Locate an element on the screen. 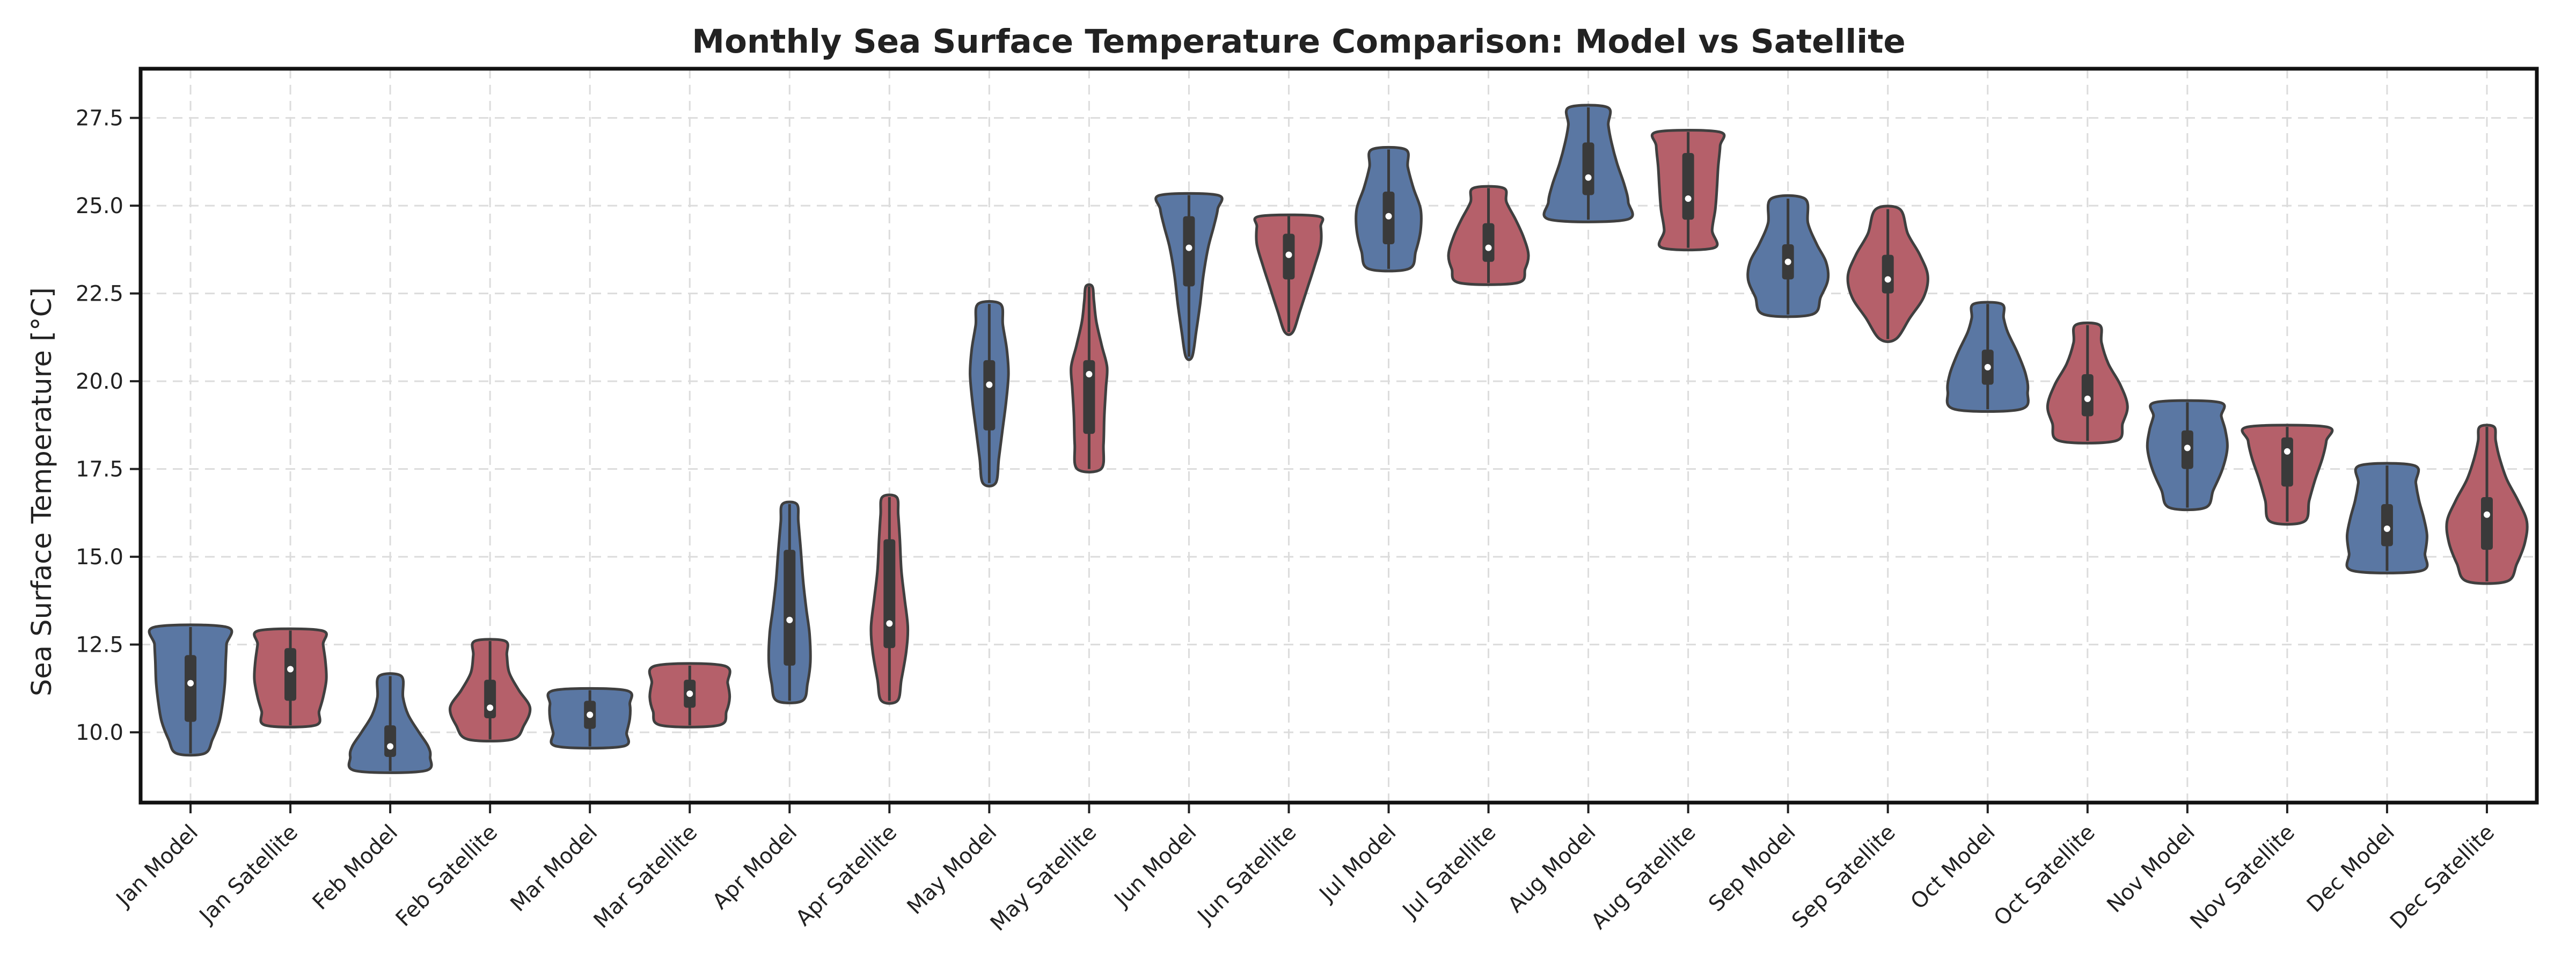 This screenshot has width=2576, height=969. violin-feb-model is located at coordinates (390, 723).